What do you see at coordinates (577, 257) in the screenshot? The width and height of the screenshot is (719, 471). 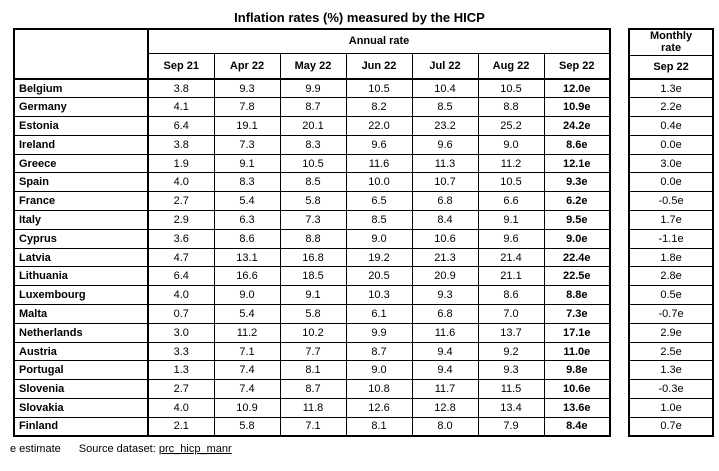 I see `annual-latest-value: 22.4e` at bounding box center [577, 257].